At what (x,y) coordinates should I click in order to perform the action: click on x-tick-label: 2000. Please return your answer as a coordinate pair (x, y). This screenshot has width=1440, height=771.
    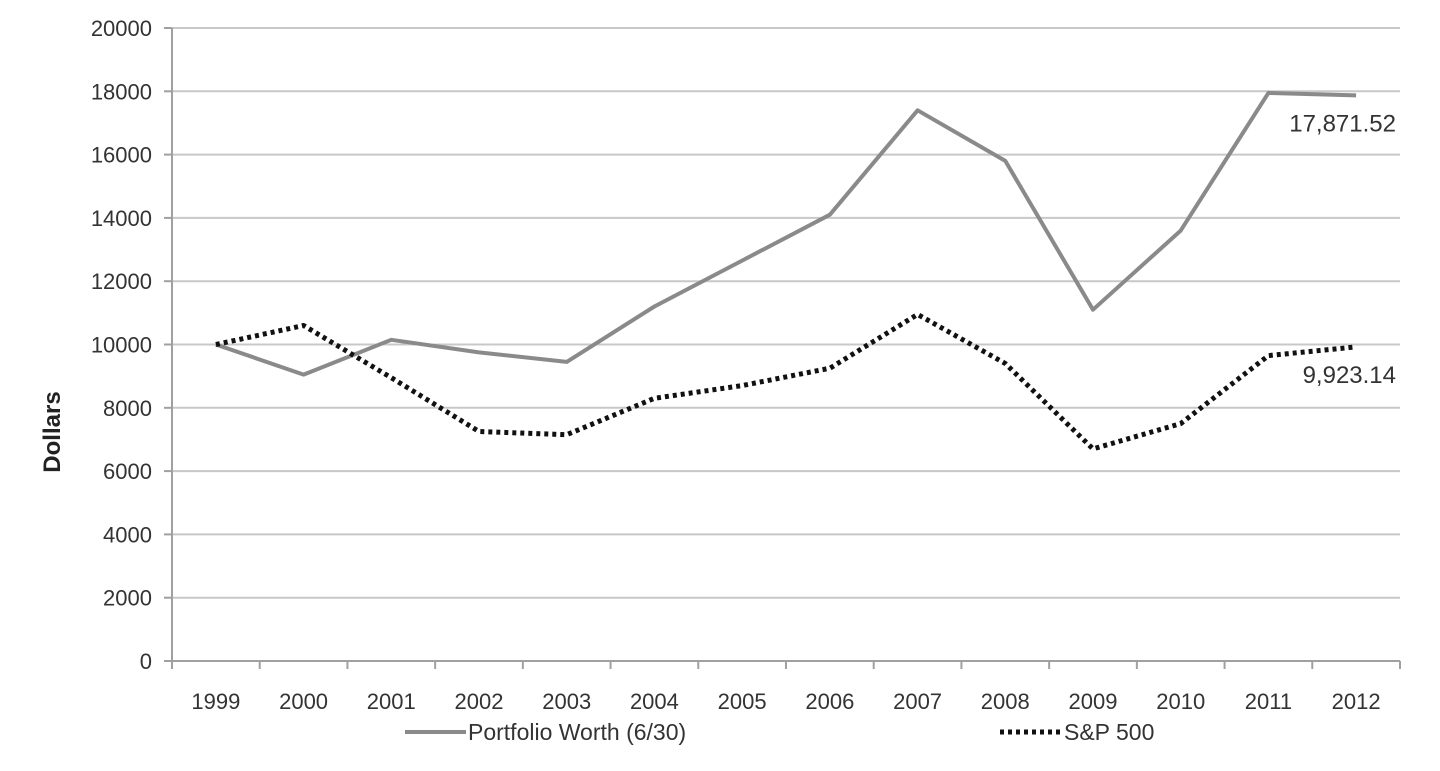
    Looking at the image, I should click on (303, 701).